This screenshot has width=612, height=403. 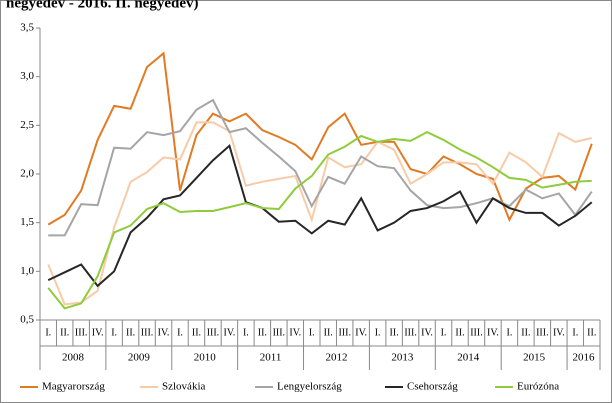 I want to click on year-label: 2011, so click(x=271, y=358).